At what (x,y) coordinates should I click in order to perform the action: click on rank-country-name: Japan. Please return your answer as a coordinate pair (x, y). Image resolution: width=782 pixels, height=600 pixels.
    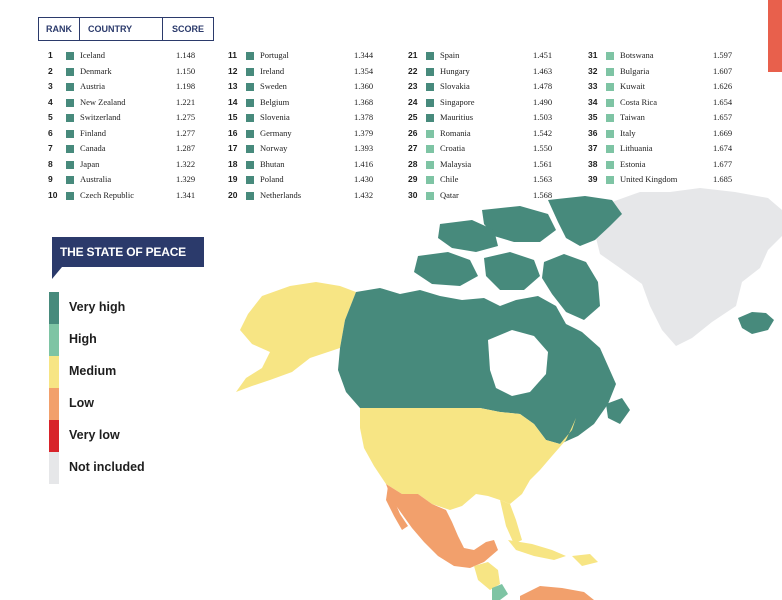
    Looking at the image, I should click on (90, 163).